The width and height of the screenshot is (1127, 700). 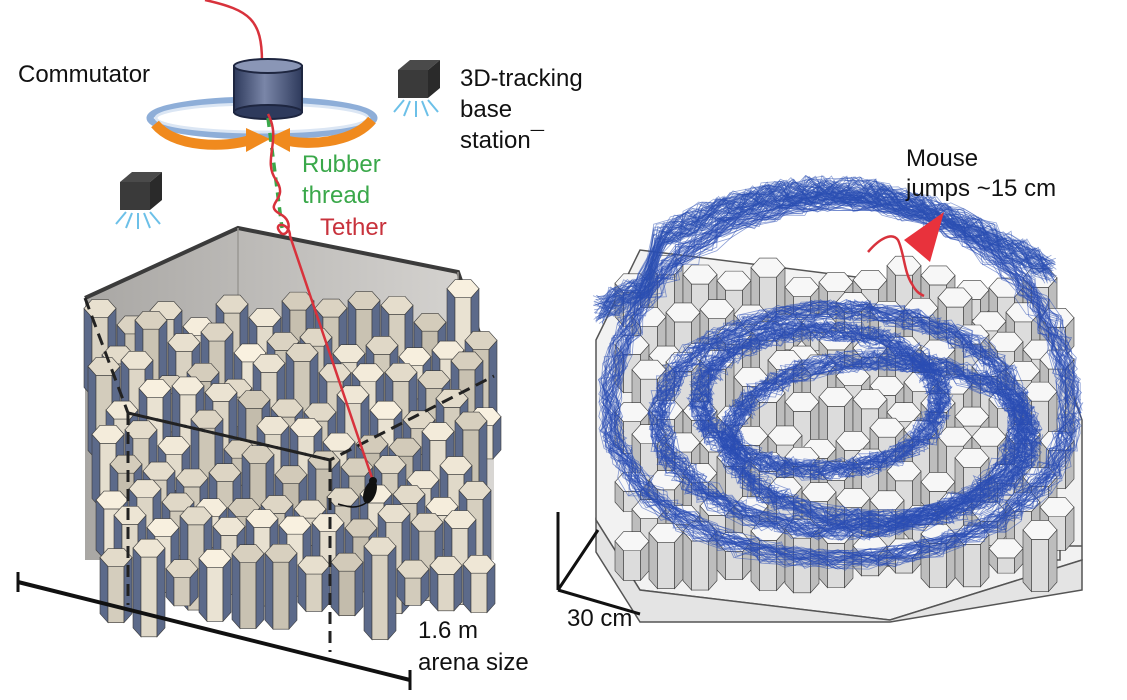 What do you see at coordinates (448, 630) in the screenshot?
I see `arena-size-label-line1: 1.6 m` at bounding box center [448, 630].